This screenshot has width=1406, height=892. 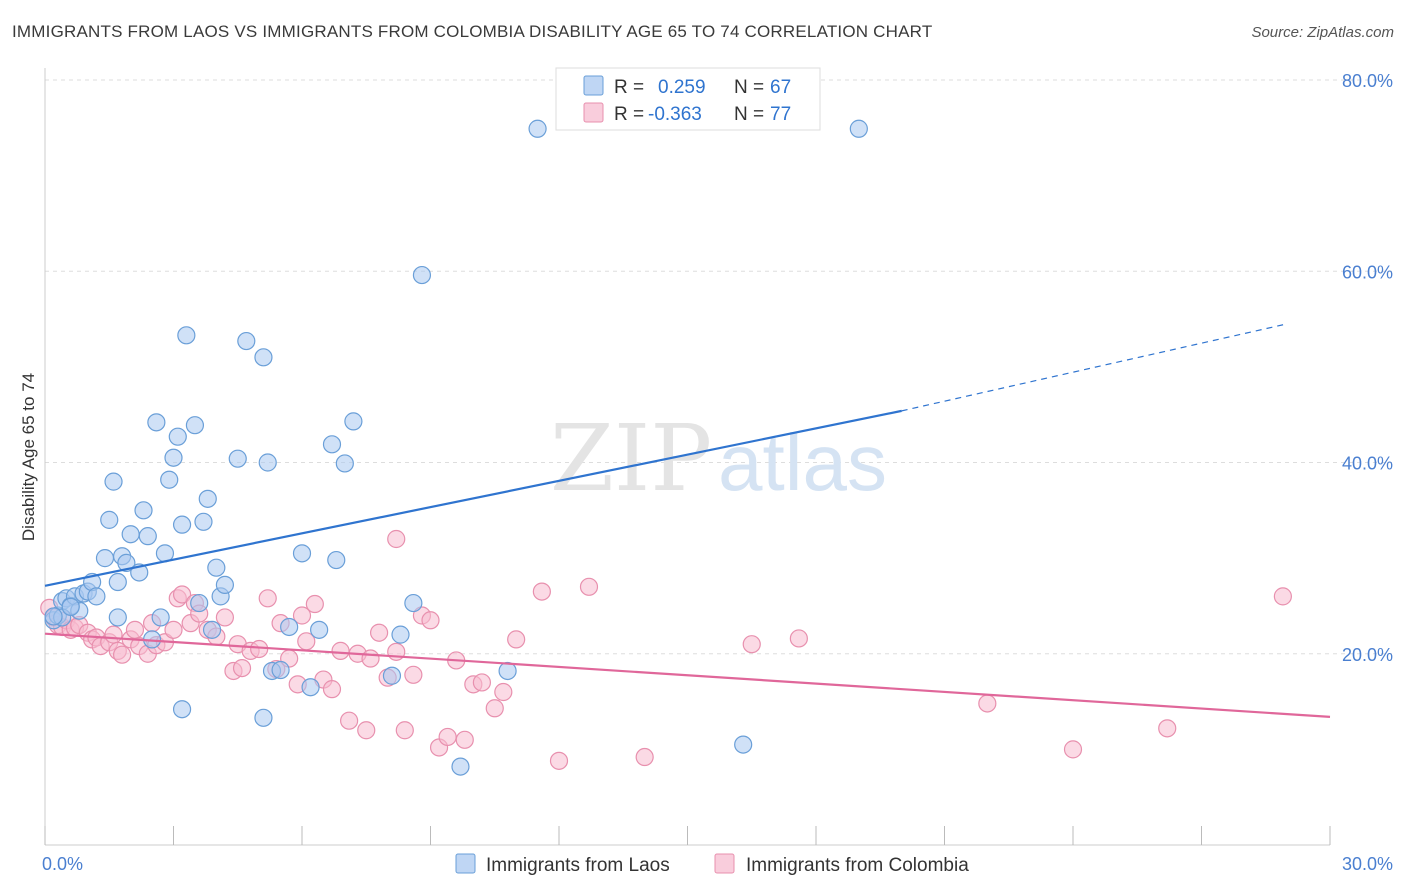 I want to click on laos-n-value: 67, so click(x=780, y=87).